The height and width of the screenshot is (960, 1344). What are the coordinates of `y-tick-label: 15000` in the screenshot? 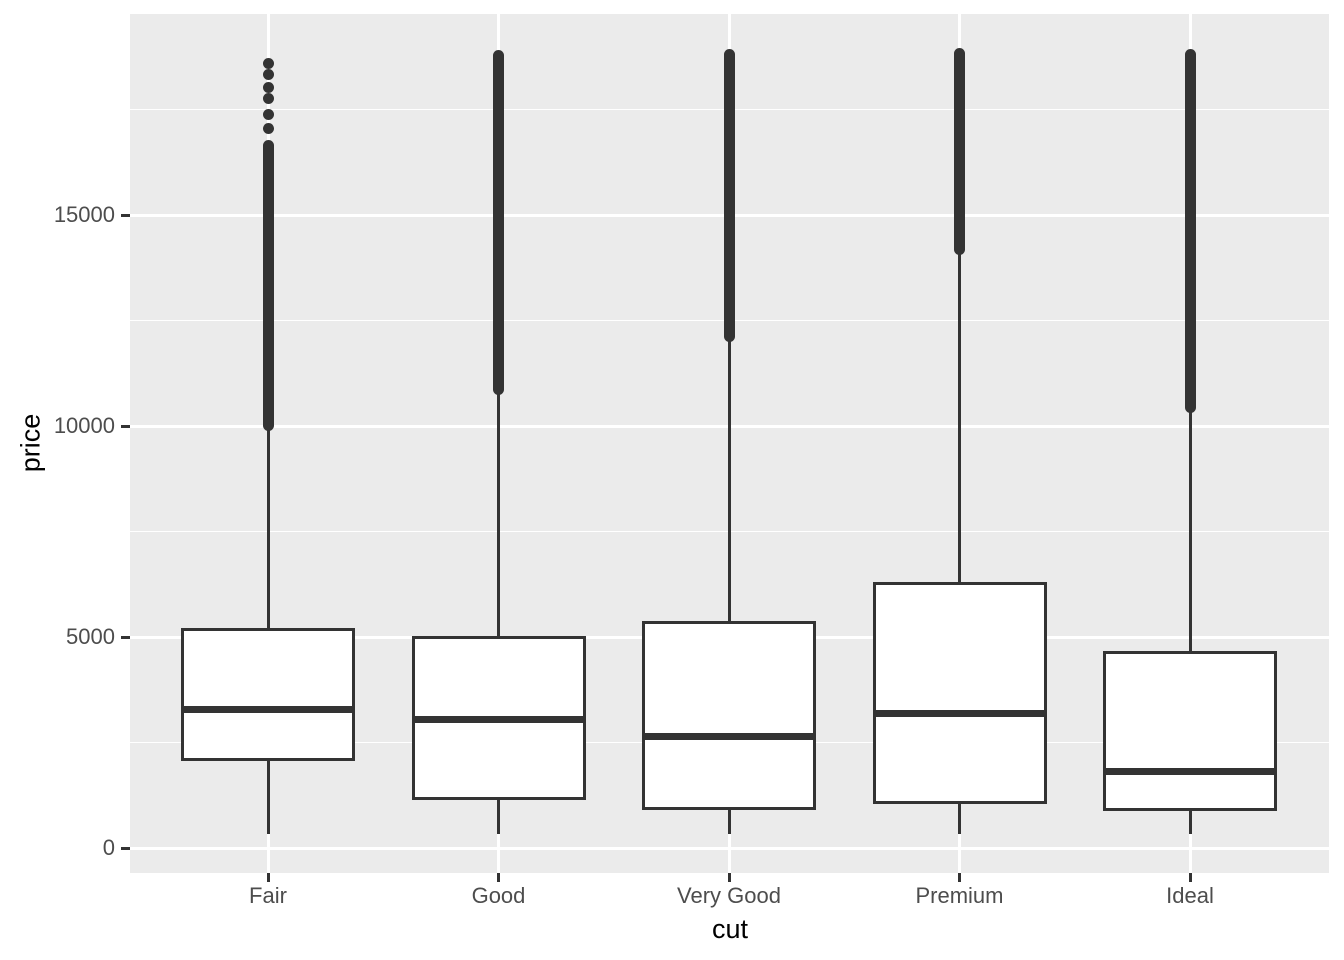 It's located at (84, 214).